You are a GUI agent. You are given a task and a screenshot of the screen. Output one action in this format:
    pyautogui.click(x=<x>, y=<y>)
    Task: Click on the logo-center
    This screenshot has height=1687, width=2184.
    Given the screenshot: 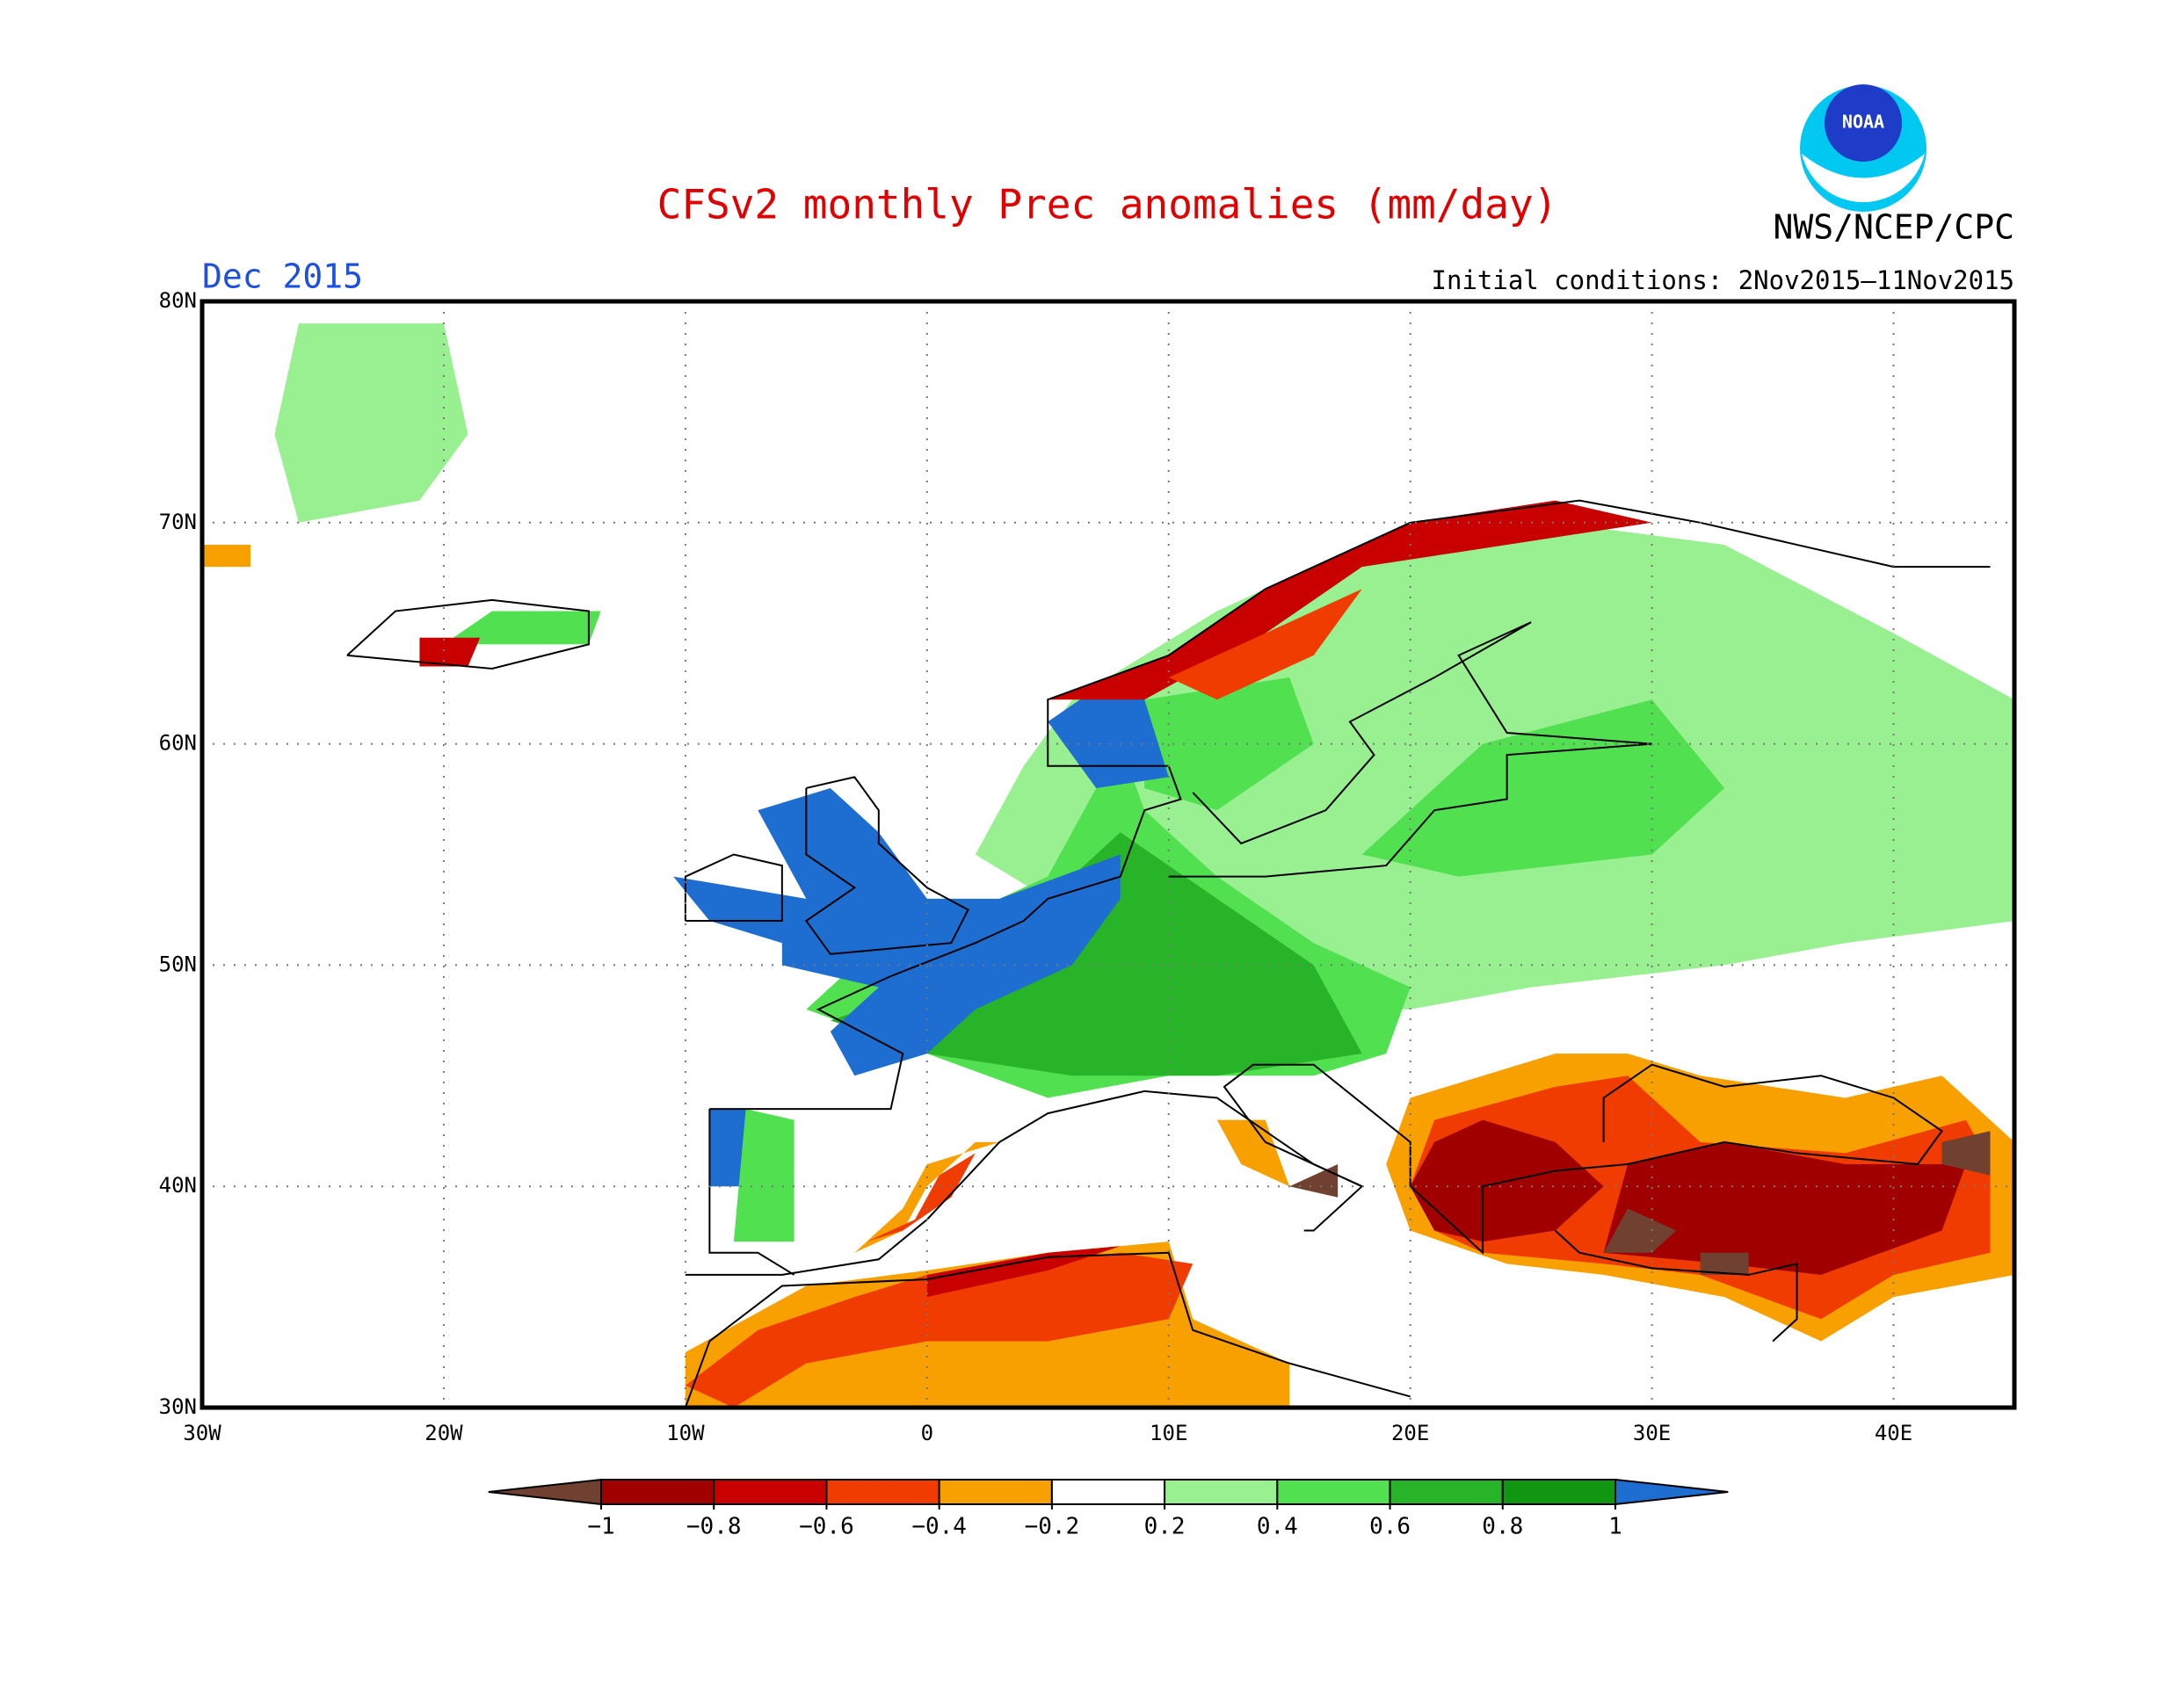 What is the action you would take?
    pyautogui.click(x=1863, y=123)
    